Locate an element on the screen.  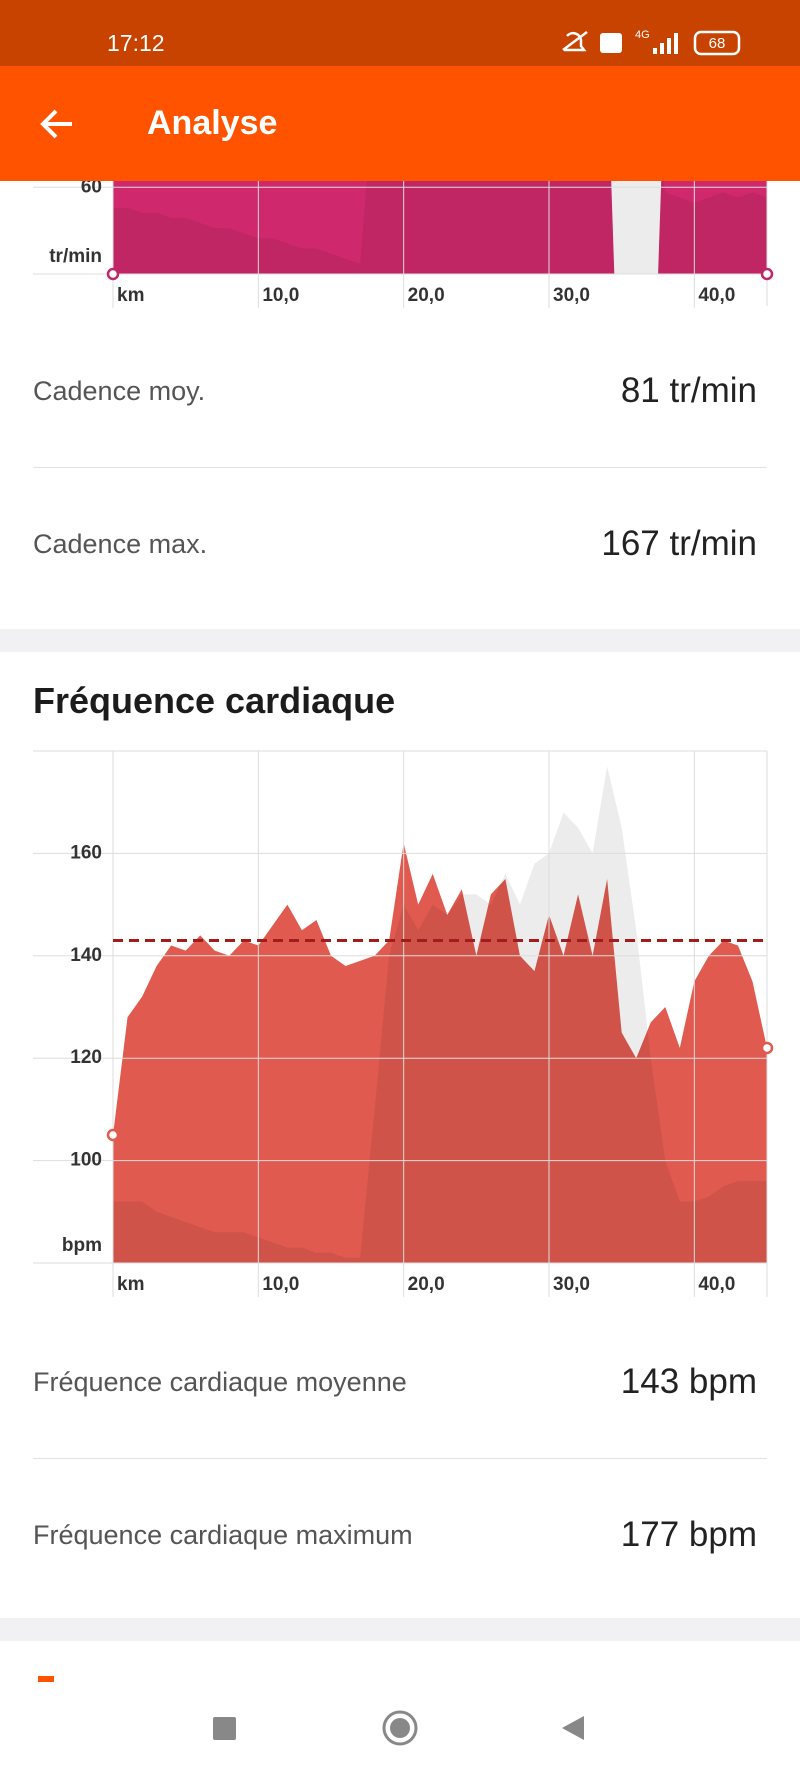
stat-row: Fréquence cardiaque maximum 177 bpm is located at coordinates (395, 1535).